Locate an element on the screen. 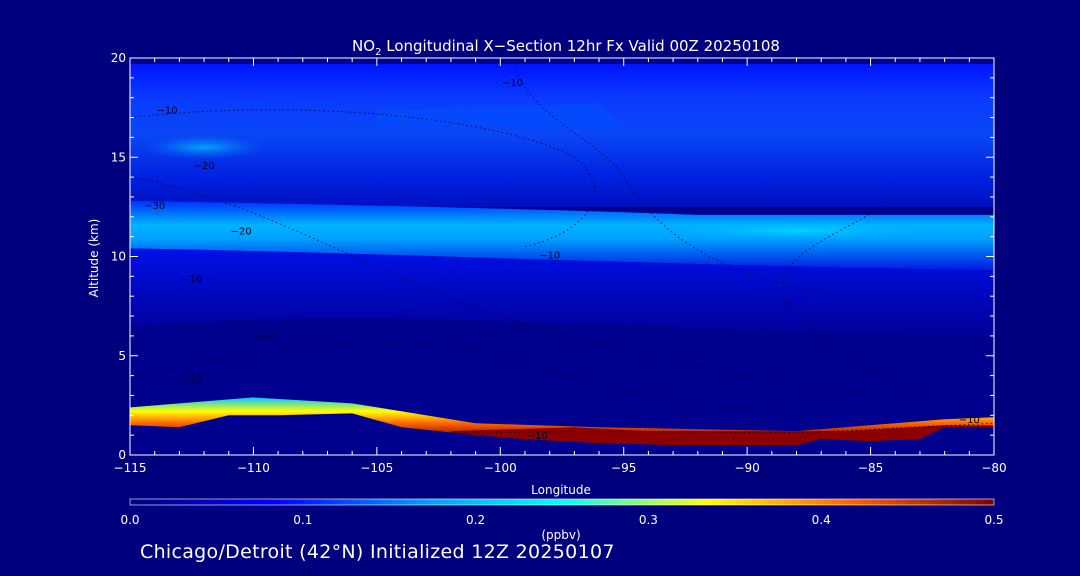 The height and width of the screenshot is (576, 1080). colorbar: 0.0 0.1 0.2 0.3 0.4 0.5 is located at coordinates (562, 512).